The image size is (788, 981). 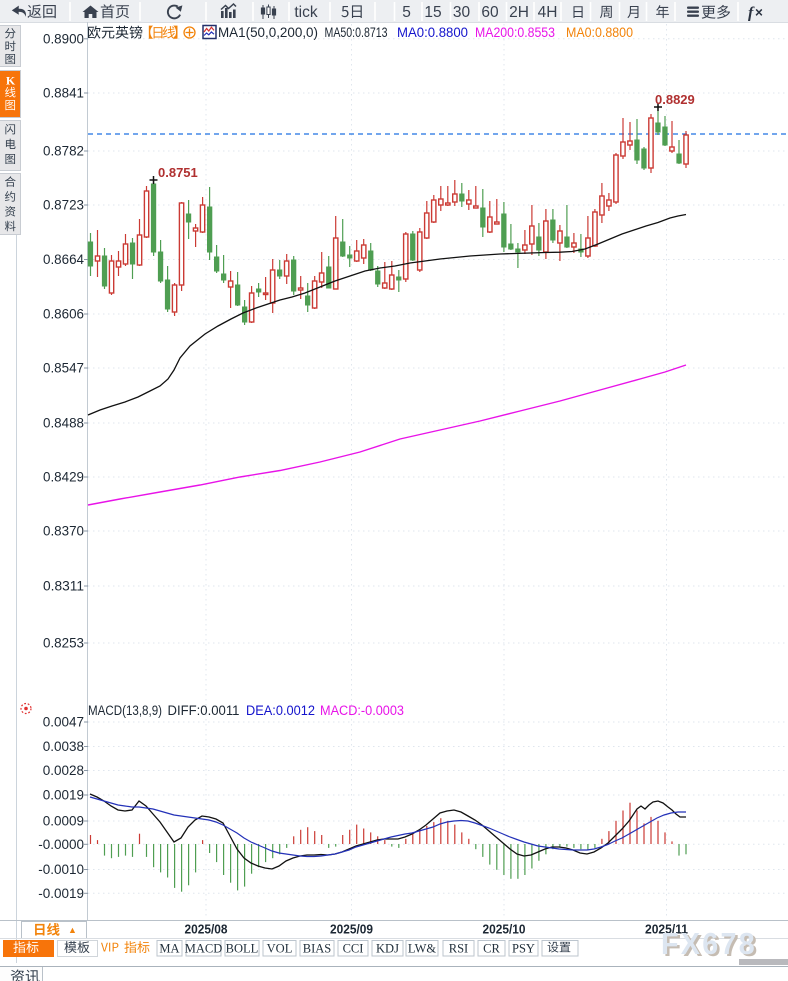 What do you see at coordinates (63, 746) in the screenshot?
I see `svg-text: 0.0038` at bounding box center [63, 746].